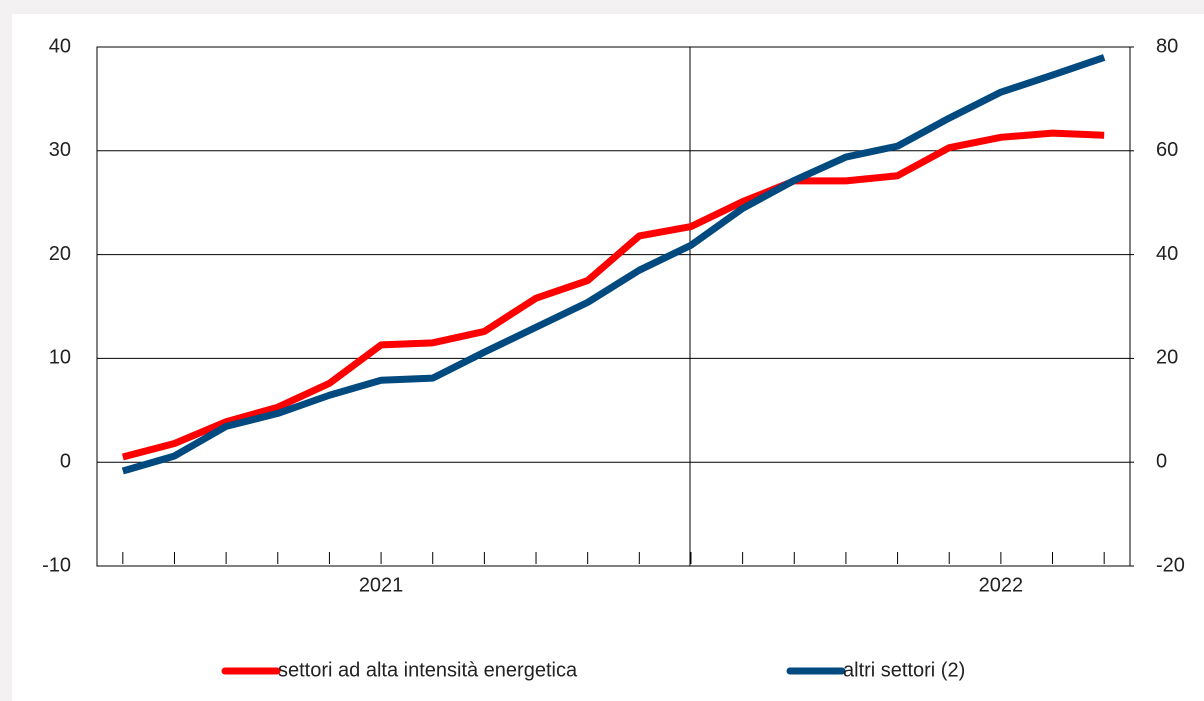  I want to click on y-tick-label: 40, so click(60, 46).